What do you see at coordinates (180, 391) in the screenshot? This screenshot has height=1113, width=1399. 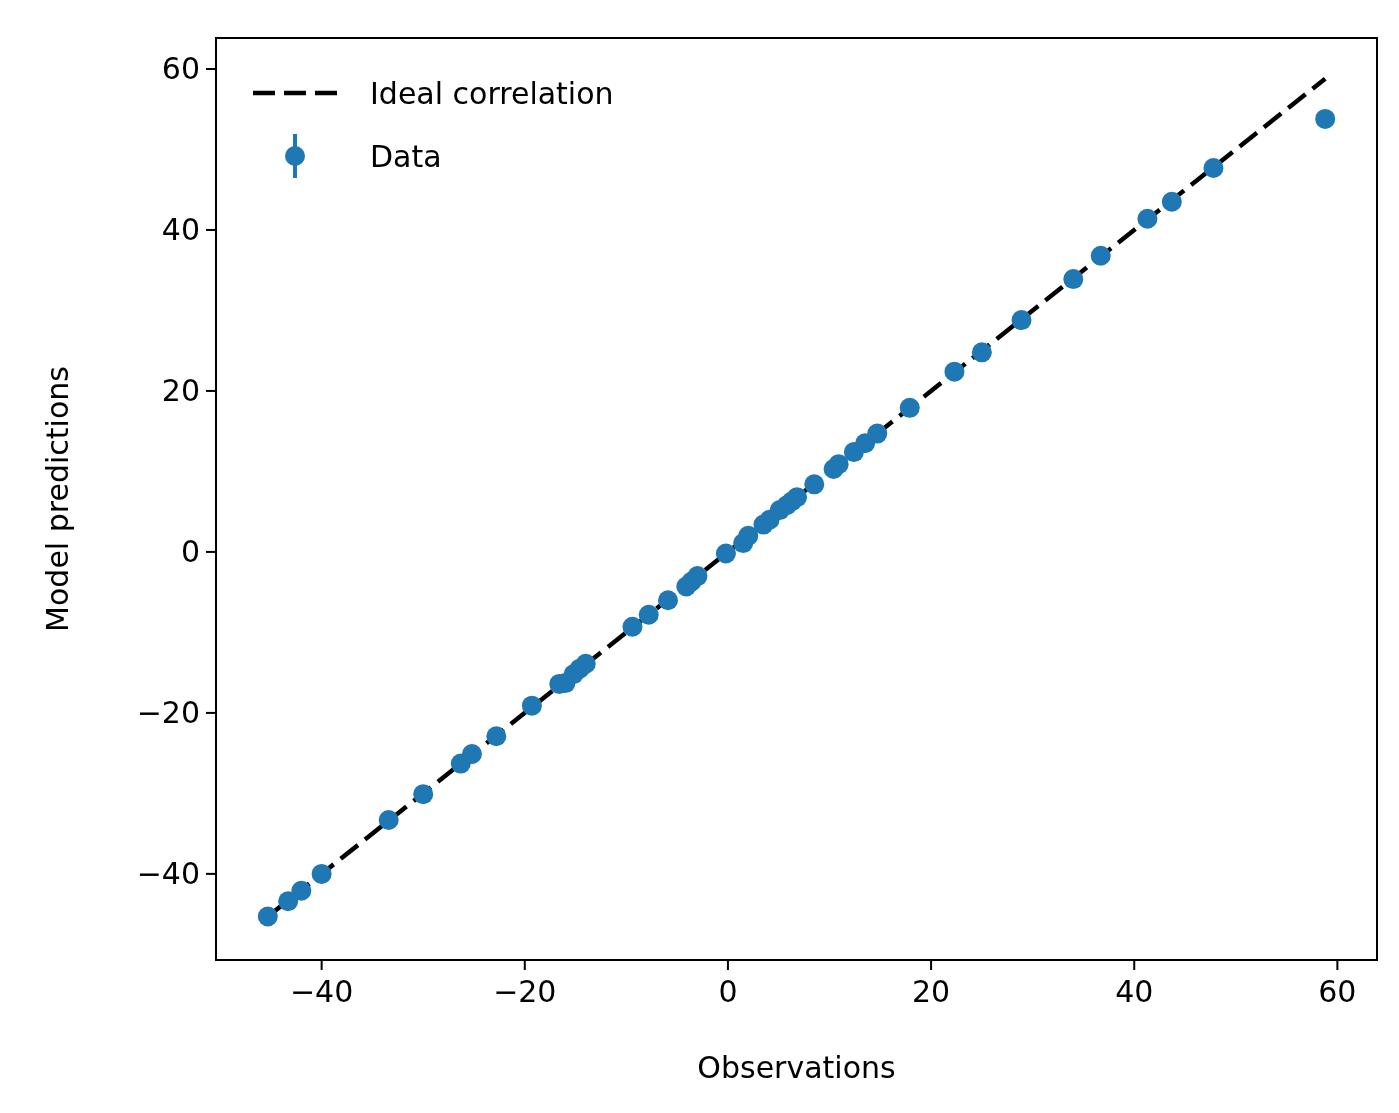 I see `y-tick-label: 20` at bounding box center [180, 391].